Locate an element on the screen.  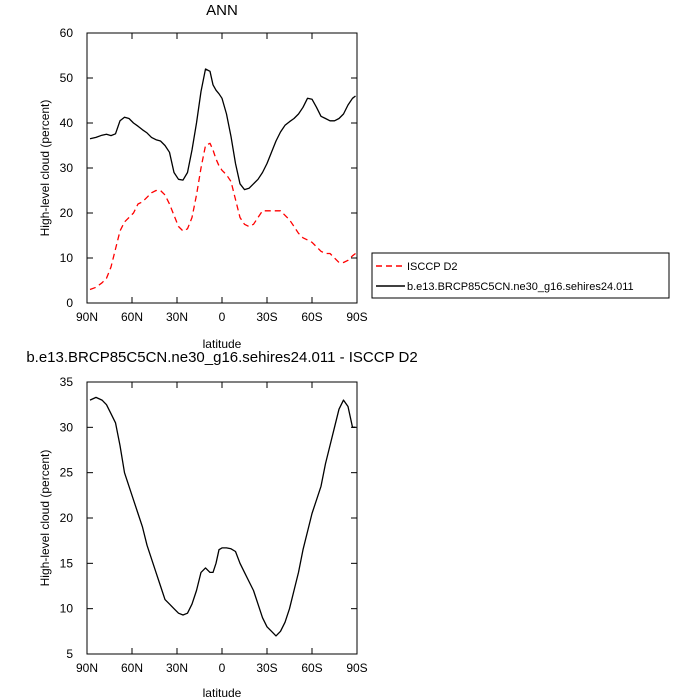
bottom-x-tick-label: 90S is located at coordinates (356, 668).